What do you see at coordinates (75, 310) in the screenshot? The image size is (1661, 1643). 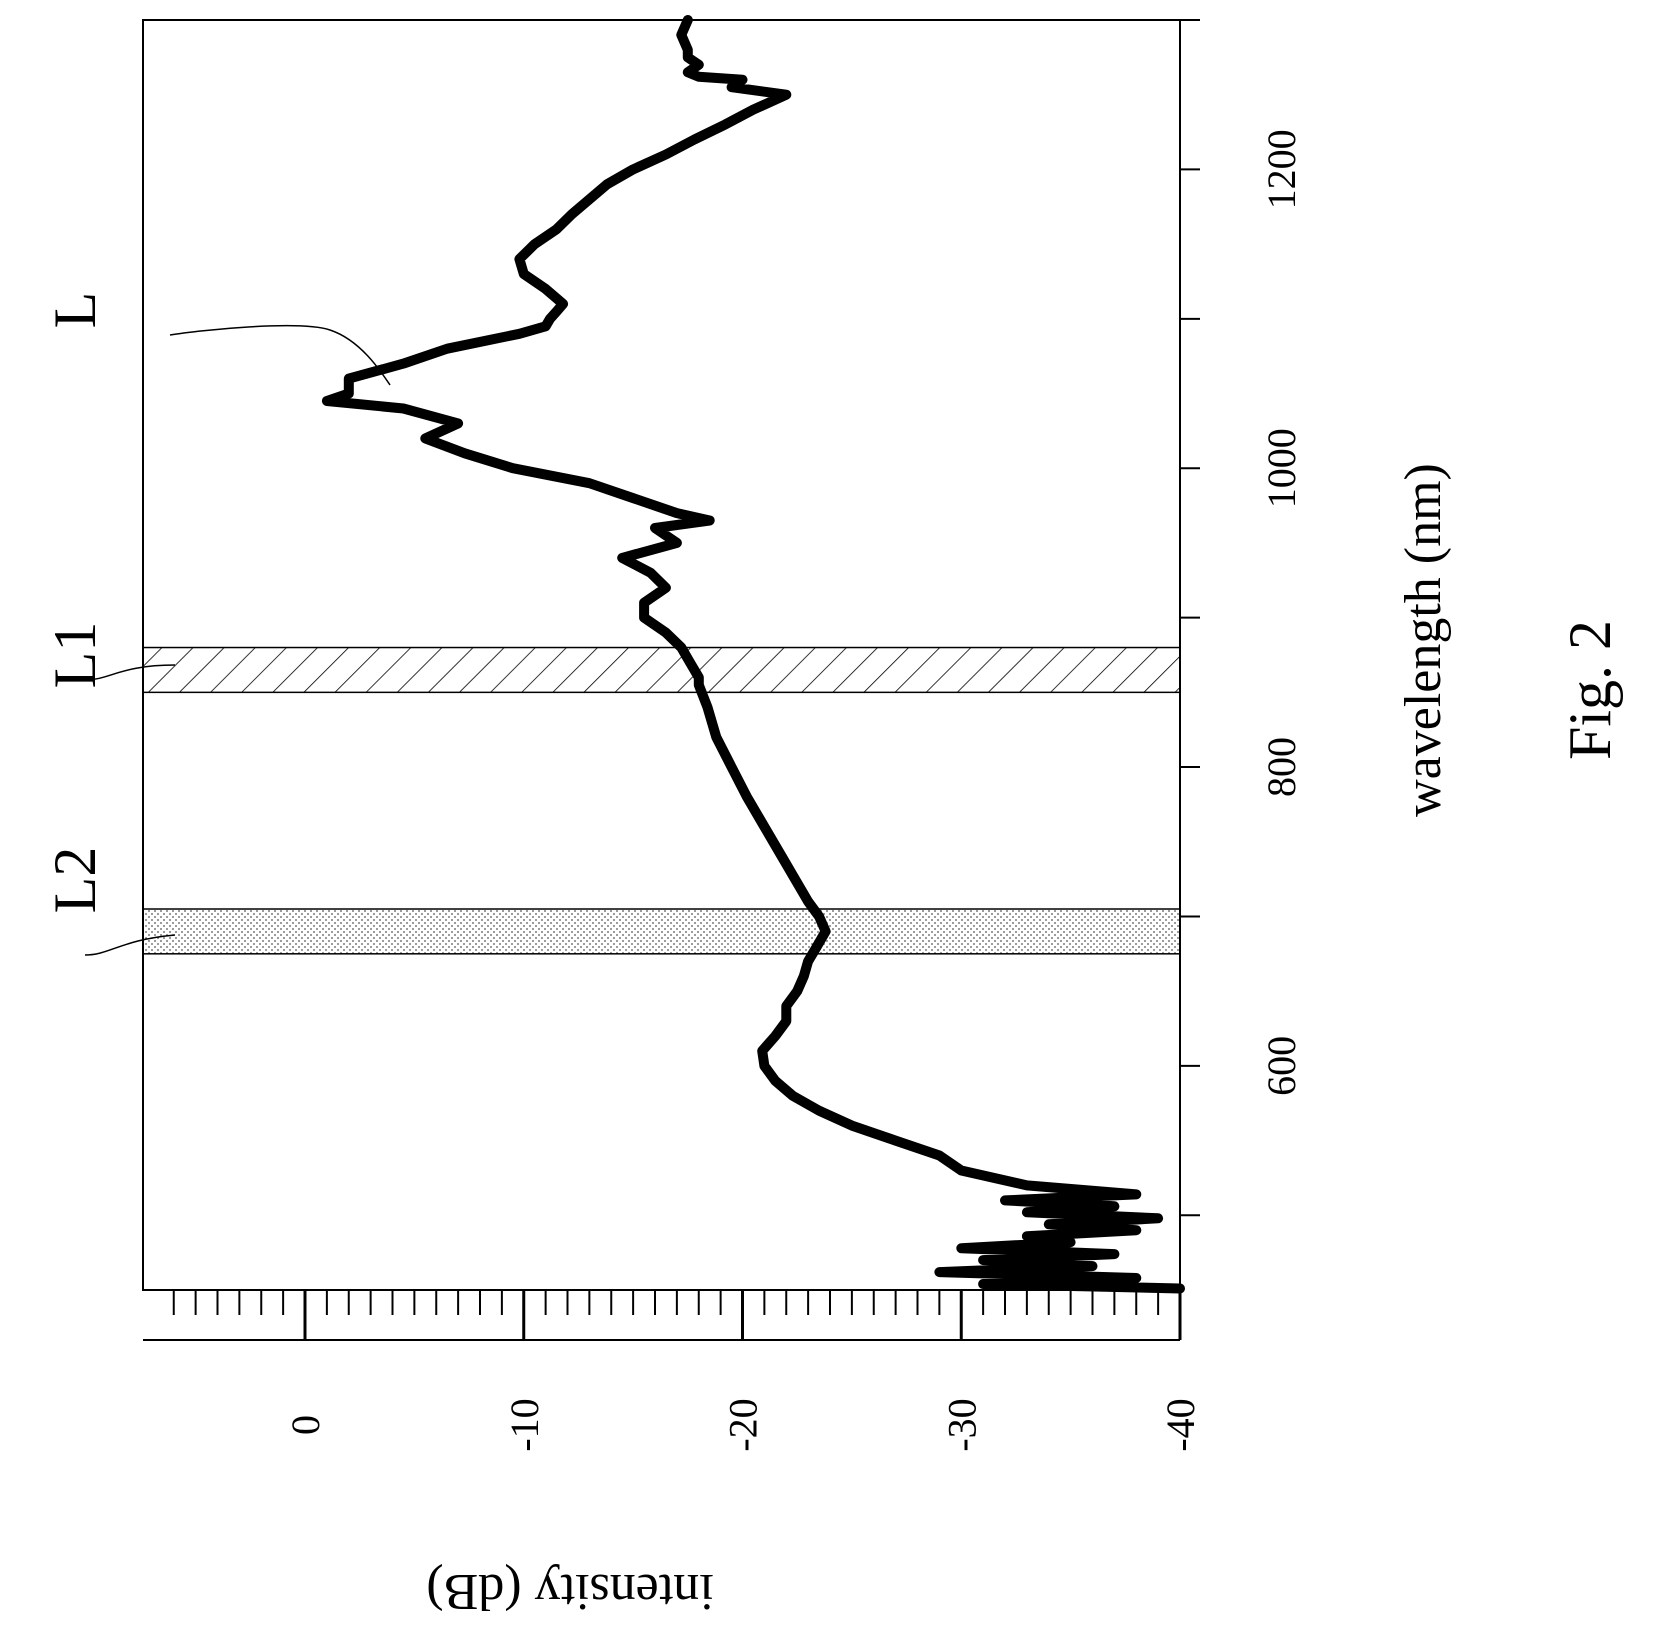 I see `callout-l-label: L` at bounding box center [75, 310].